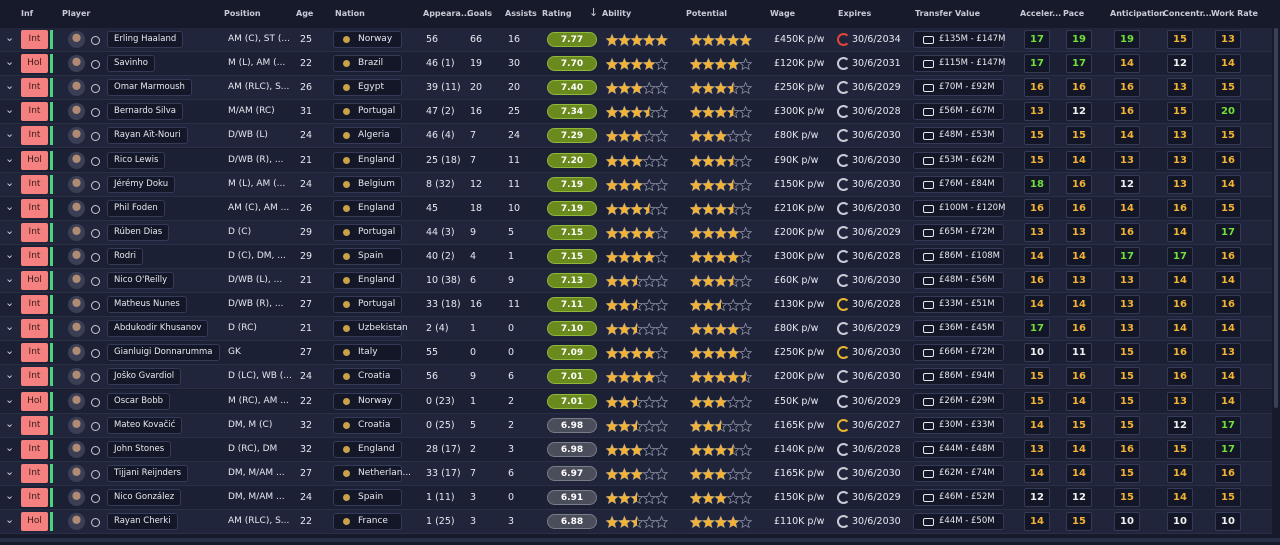 The height and width of the screenshot is (545, 1280). What do you see at coordinates (479, 13) in the screenshot?
I see `column-header: Goals` at bounding box center [479, 13].